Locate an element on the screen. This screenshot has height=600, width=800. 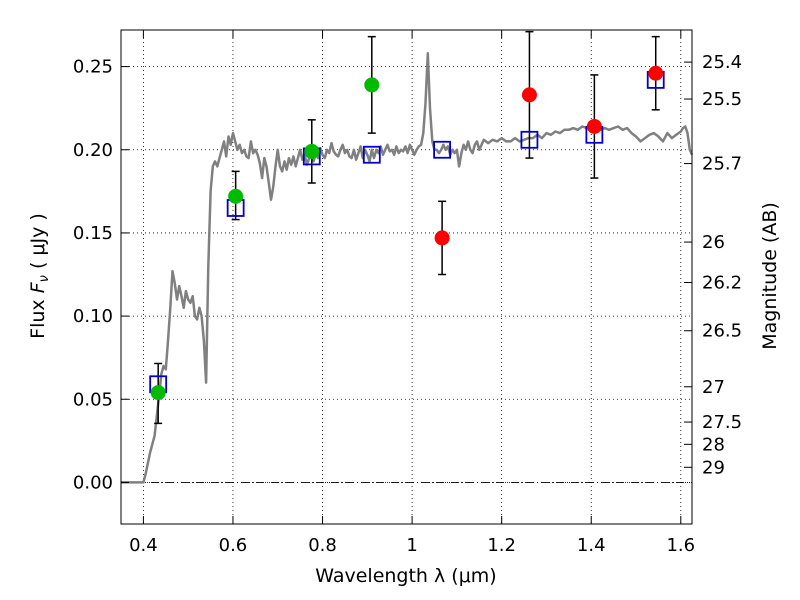
right-tick-label: 25.4 is located at coordinates (722, 62).